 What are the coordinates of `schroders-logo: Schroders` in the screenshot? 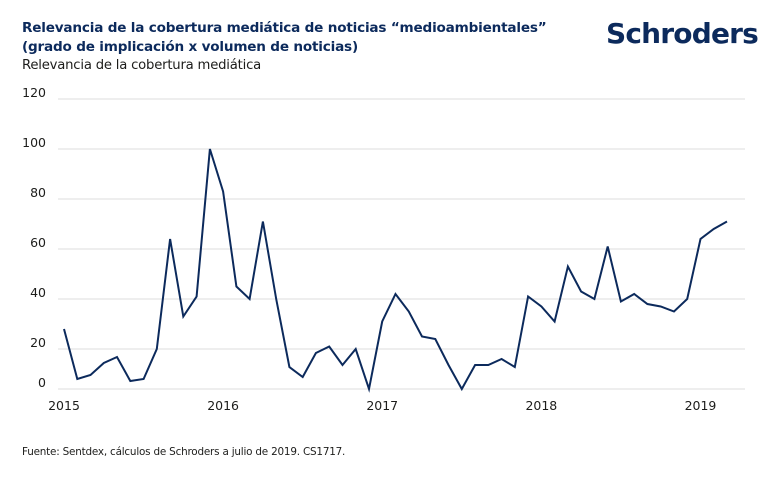 It's located at (682, 33).